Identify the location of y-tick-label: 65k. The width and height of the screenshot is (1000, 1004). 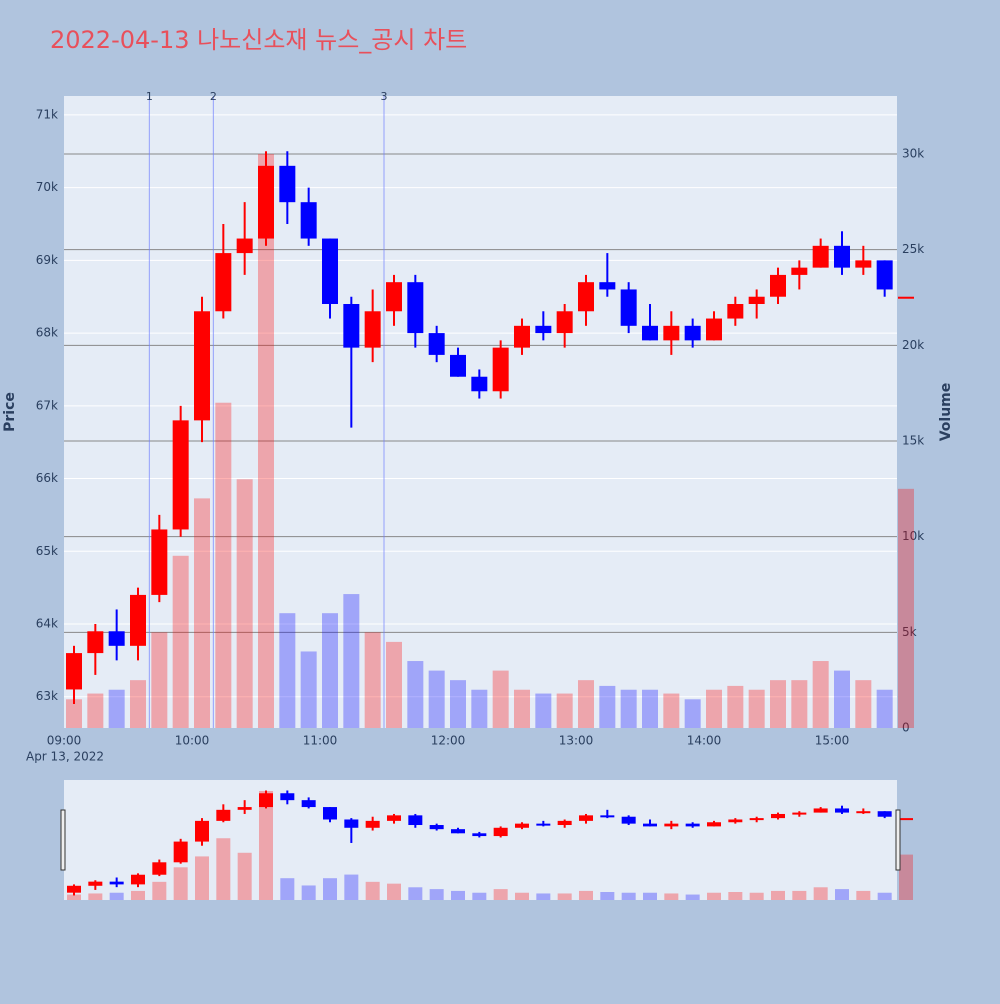
(47, 551).